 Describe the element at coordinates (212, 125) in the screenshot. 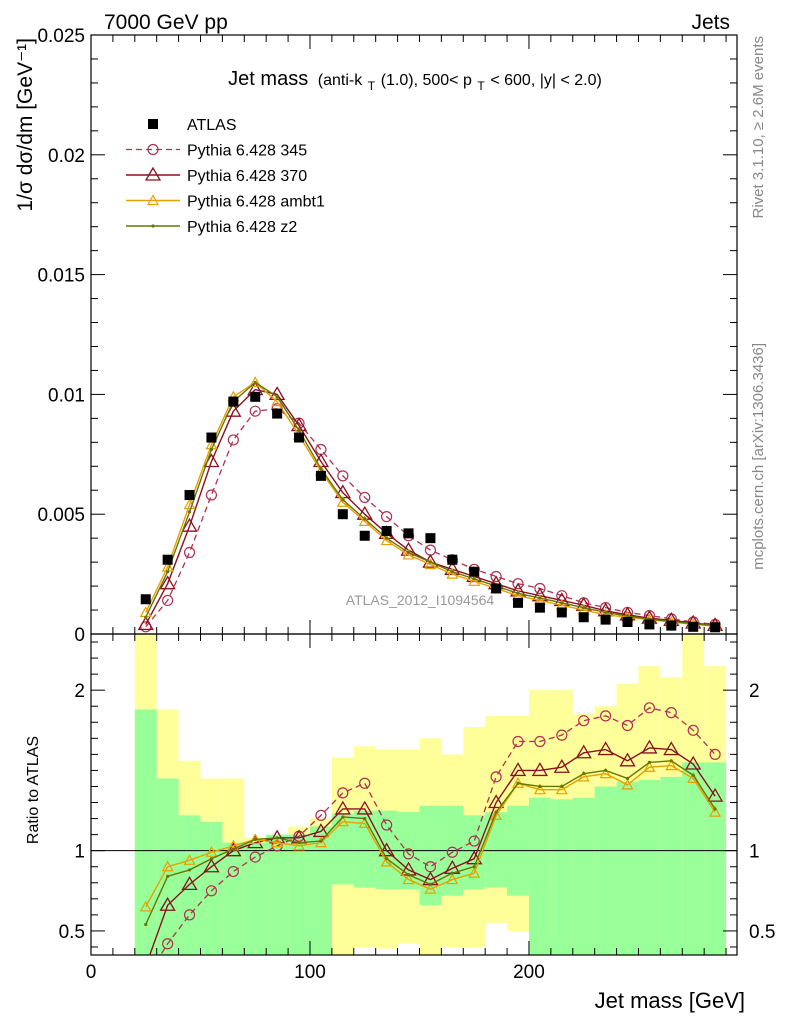

I see `legend-label-atlas: ATLAS` at that location.